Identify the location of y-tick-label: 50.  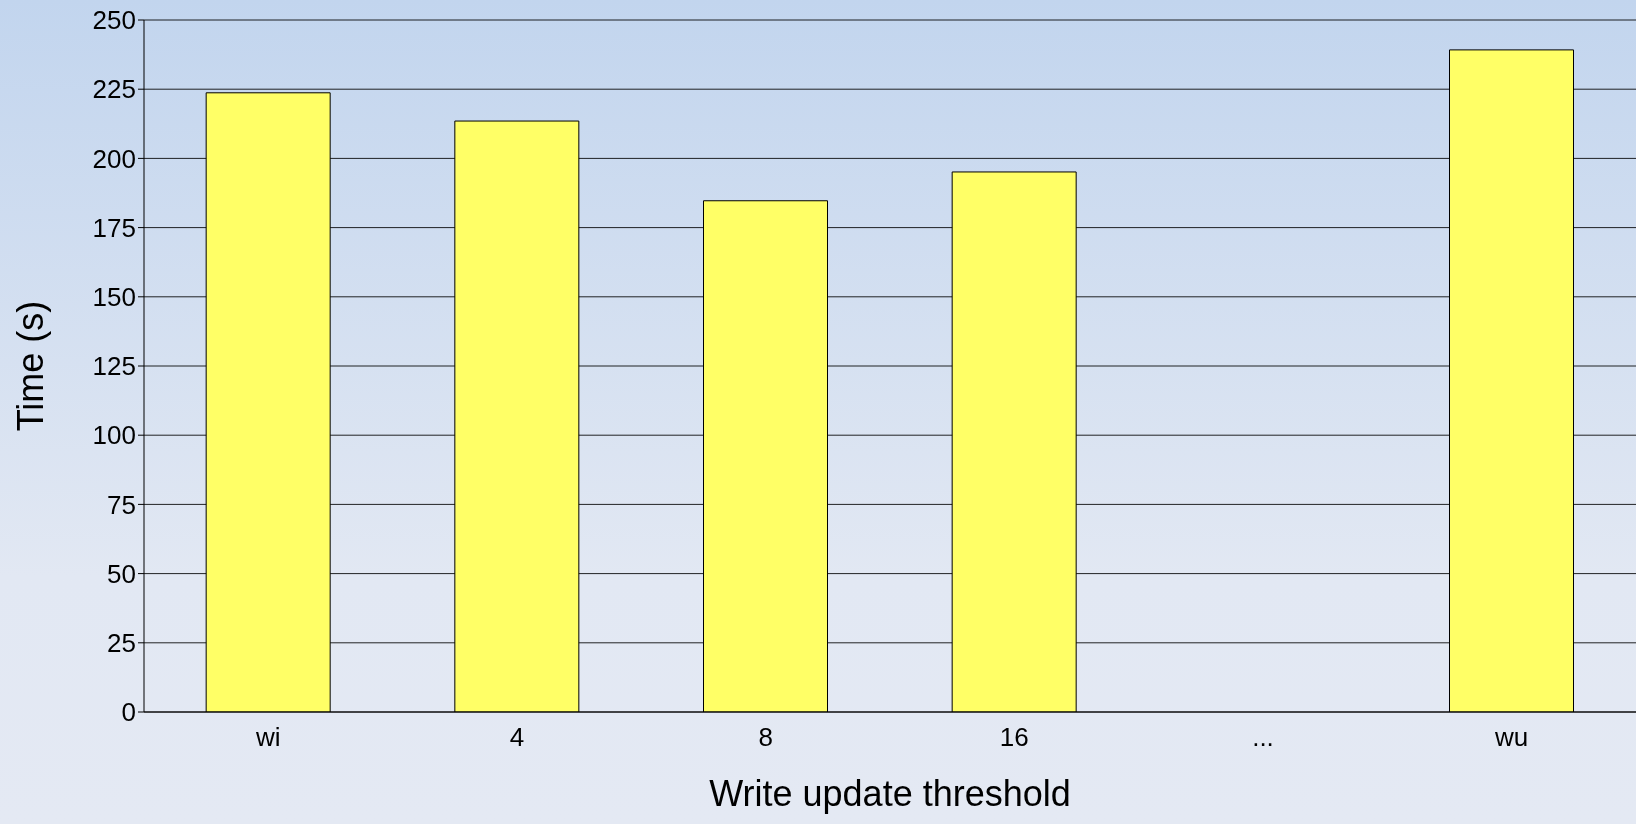
(121, 573).